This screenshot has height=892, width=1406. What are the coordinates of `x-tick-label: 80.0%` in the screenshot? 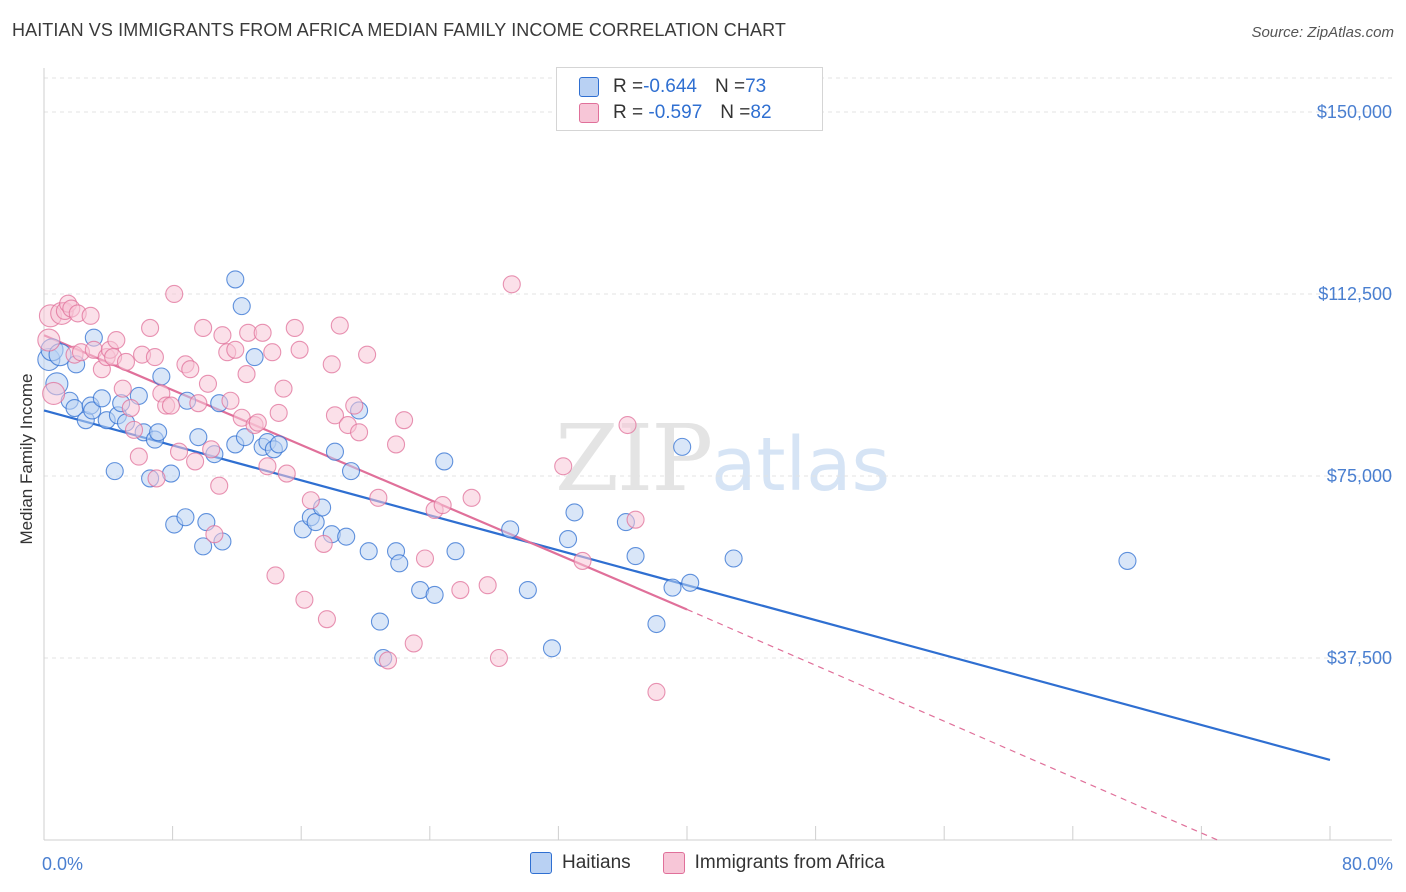 It's located at (1367, 864).